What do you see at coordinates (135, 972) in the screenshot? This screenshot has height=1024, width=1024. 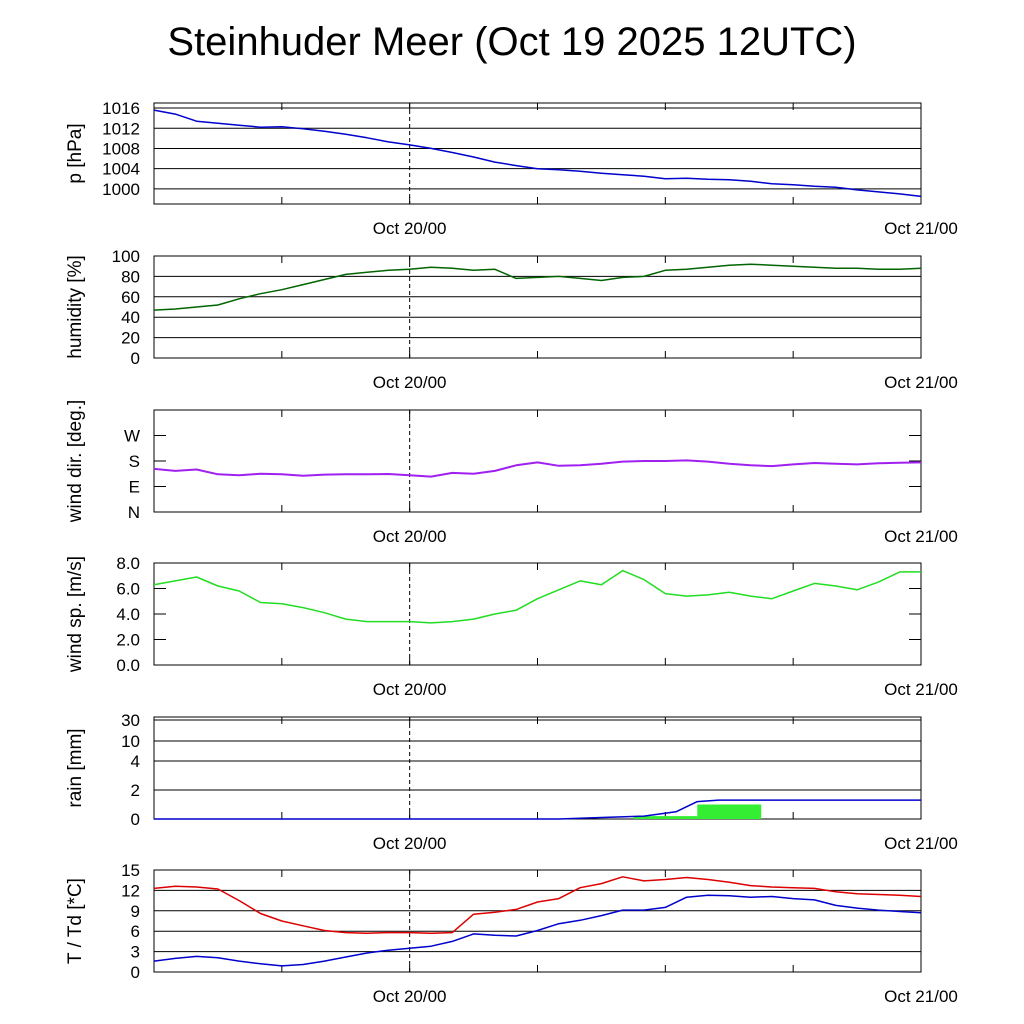 I see `temperature-ytick-label: 0` at bounding box center [135, 972].